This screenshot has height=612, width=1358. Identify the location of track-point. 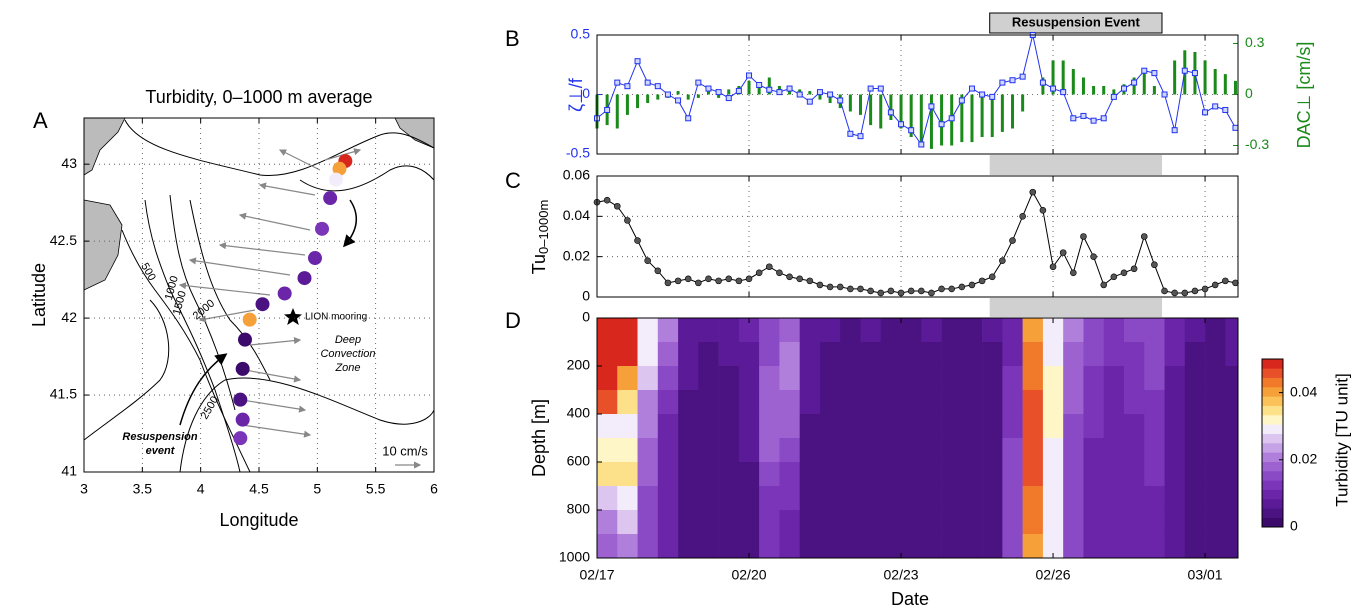
(242, 419).